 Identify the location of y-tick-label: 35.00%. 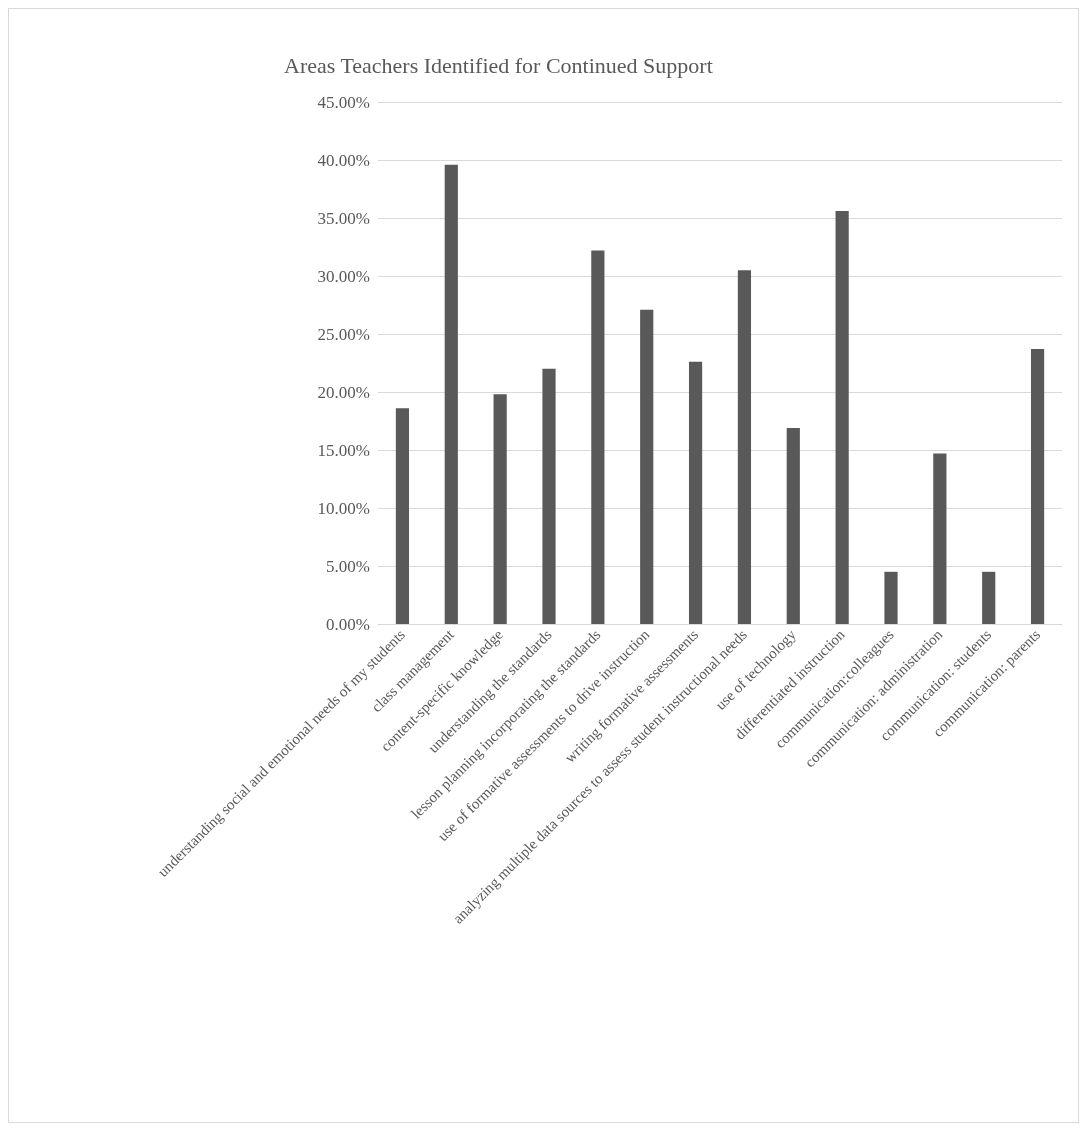
(343, 218).